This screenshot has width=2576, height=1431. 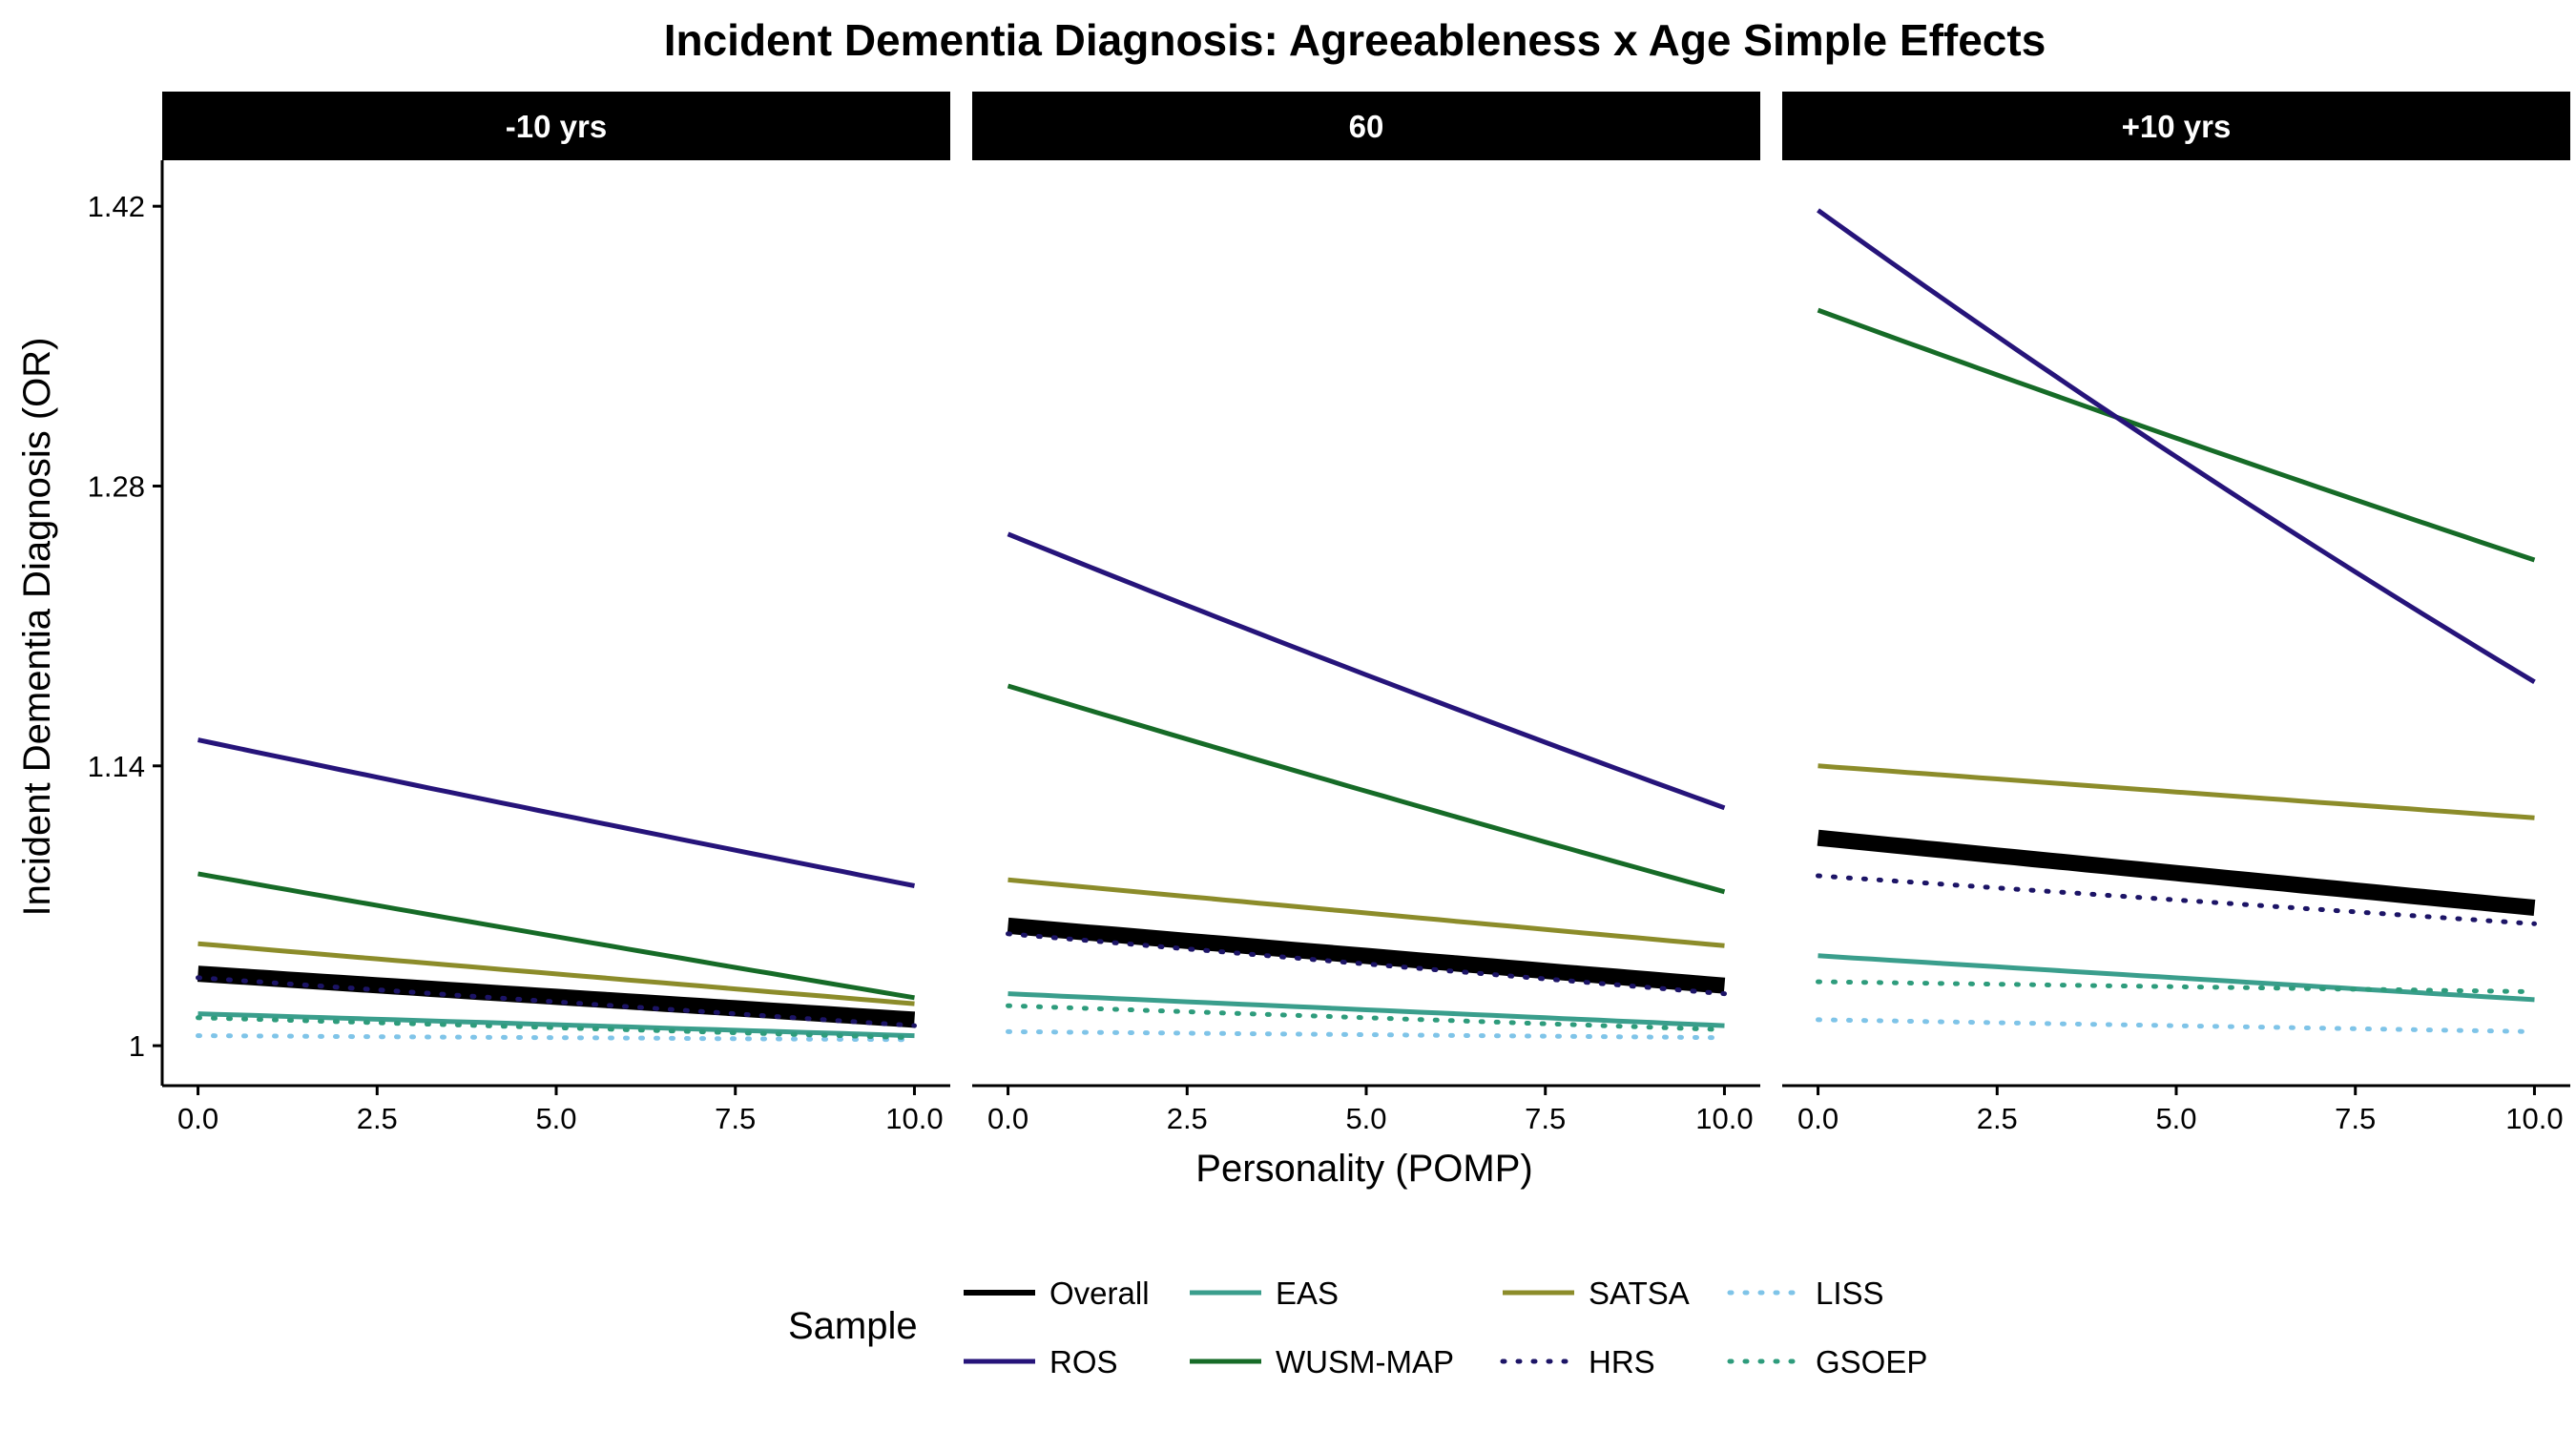 What do you see at coordinates (1639, 1293) in the screenshot?
I see `legend-entry-label: SATSA` at bounding box center [1639, 1293].